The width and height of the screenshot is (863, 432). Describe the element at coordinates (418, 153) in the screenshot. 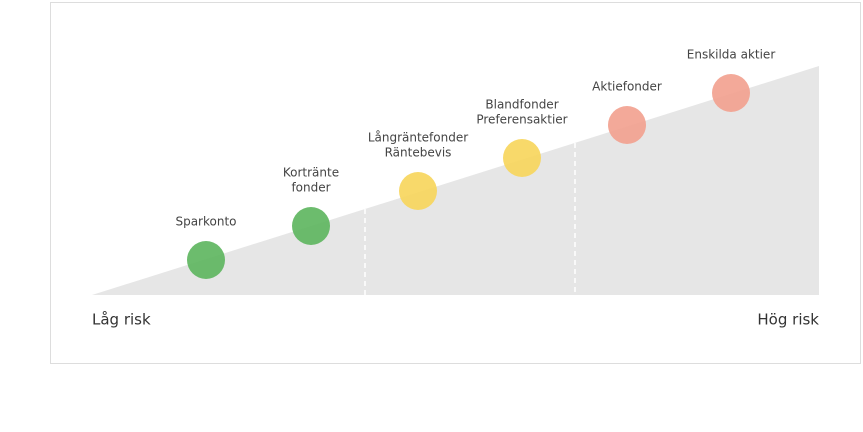

I see `node-label: Räntebevis` at that location.